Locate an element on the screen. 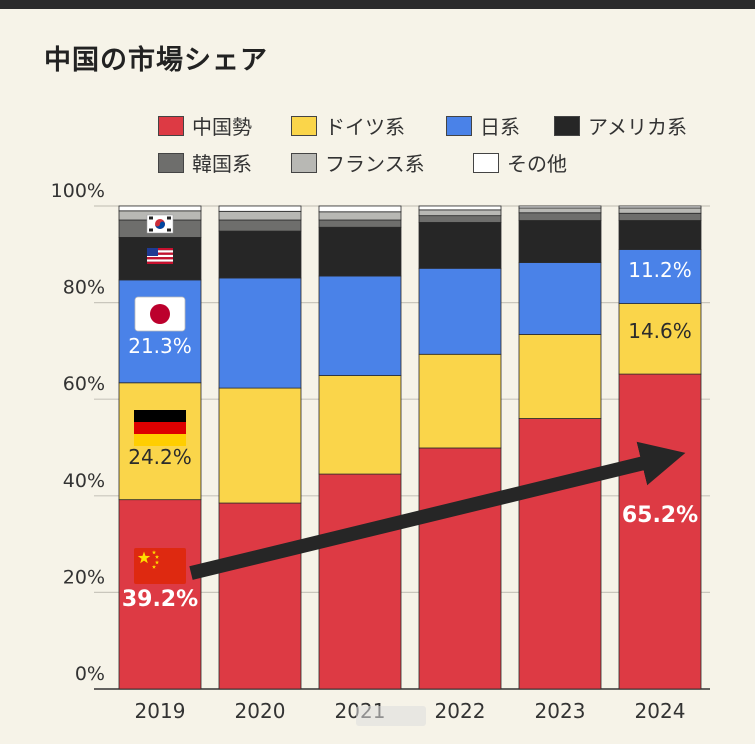 The height and width of the screenshot is (744, 755). data-label: 65.2% is located at coordinates (660, 515).